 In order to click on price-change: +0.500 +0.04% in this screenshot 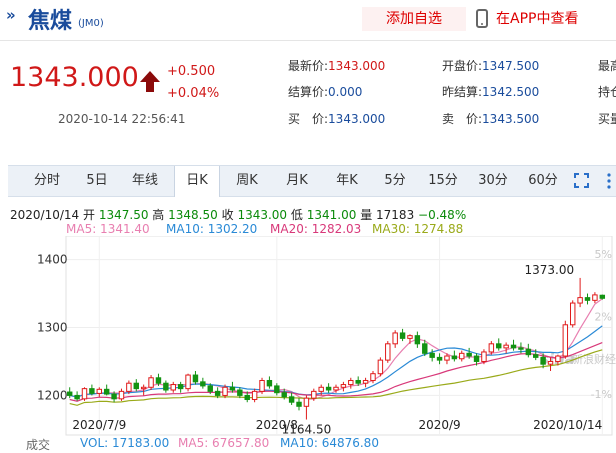, I will do `click(193, 83)`.